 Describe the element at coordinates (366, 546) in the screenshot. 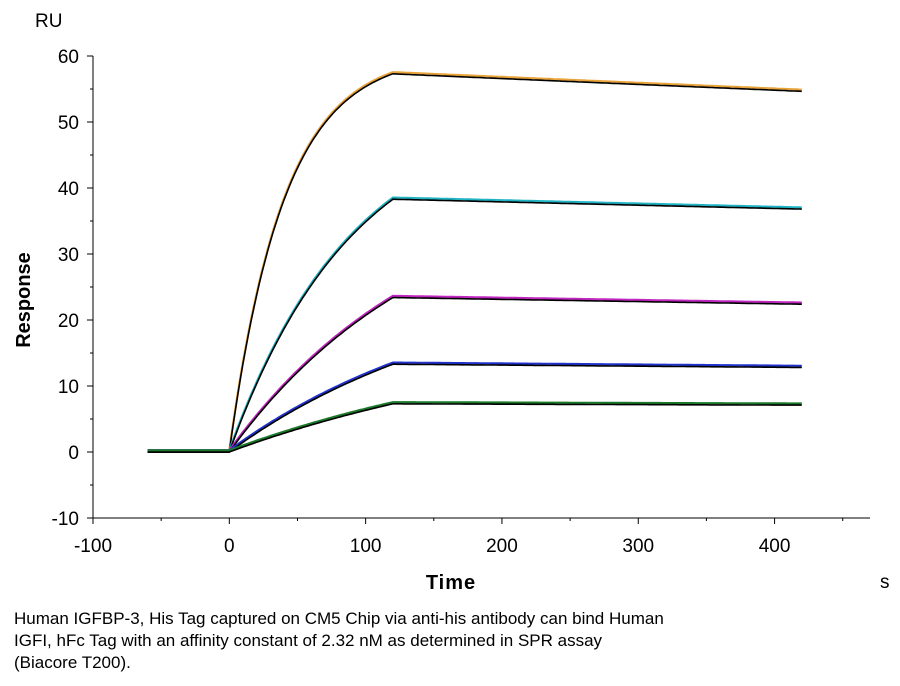

I see `x-tick-label: 100` at that location.